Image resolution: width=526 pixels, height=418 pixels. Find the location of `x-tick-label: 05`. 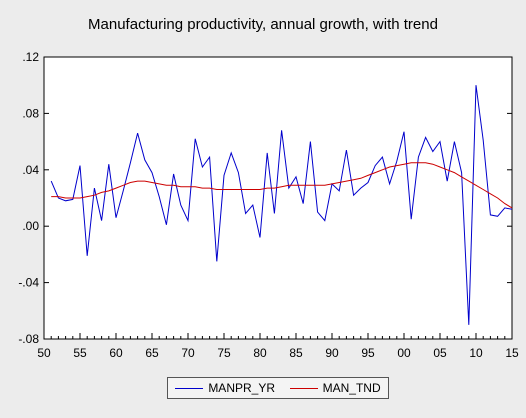

x-tick-label: 05 is located at coordinates (440, 353).